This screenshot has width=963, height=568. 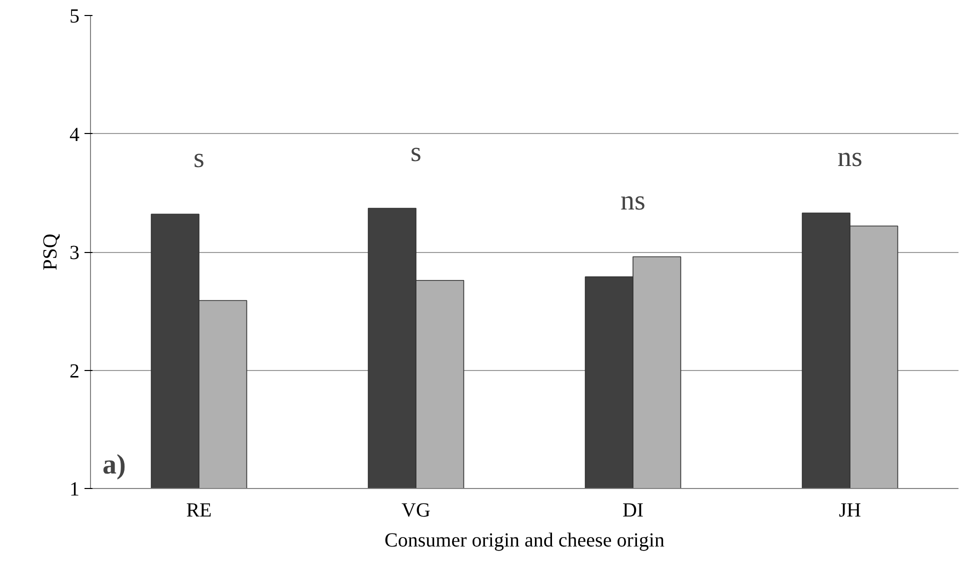 What do you see at coordinates (75, 489) in the screenshot?
I see `y-tick-label: 1` at bounding box center [75, 489].